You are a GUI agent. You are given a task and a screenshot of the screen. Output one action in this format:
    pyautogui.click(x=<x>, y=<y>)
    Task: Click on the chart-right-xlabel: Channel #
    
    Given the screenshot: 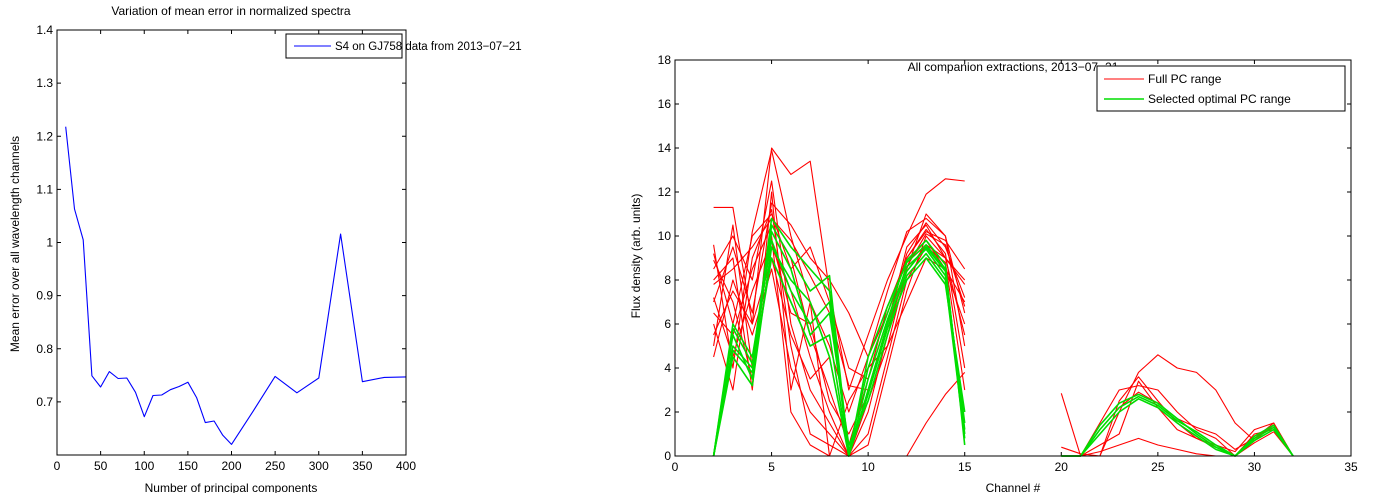 What is the action you would take?
    pyautogui.click(x=1013, y=487)
    